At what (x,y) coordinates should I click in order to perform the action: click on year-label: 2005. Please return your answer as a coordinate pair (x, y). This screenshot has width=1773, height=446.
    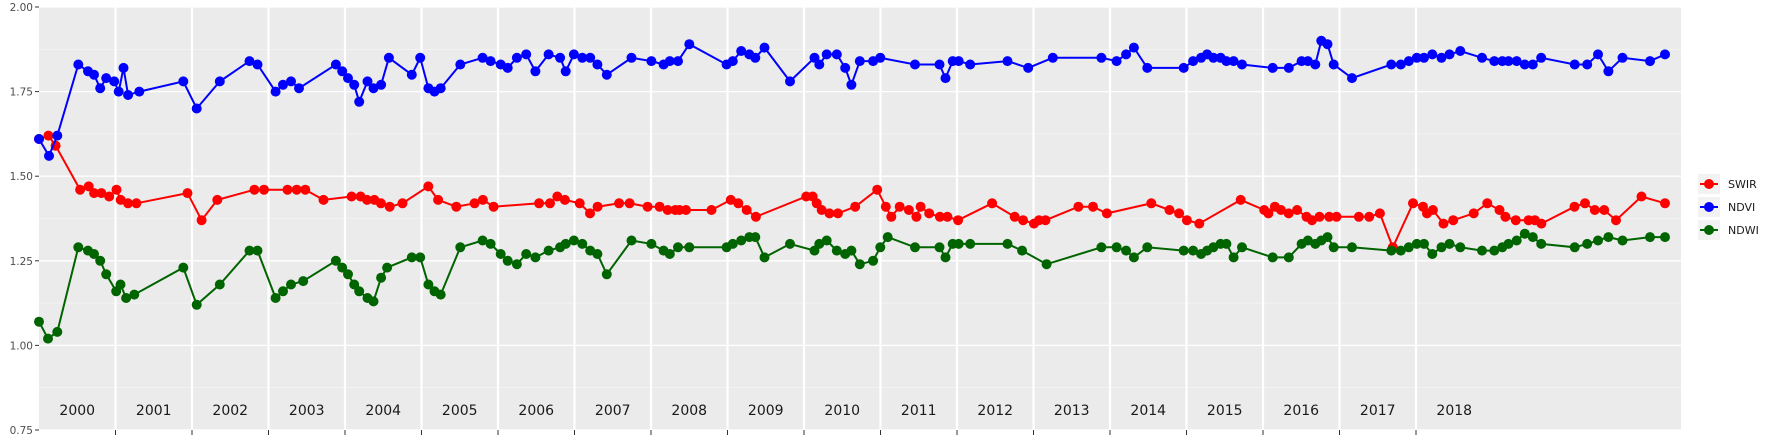
    Looking at the image, I should click on (460, 411).